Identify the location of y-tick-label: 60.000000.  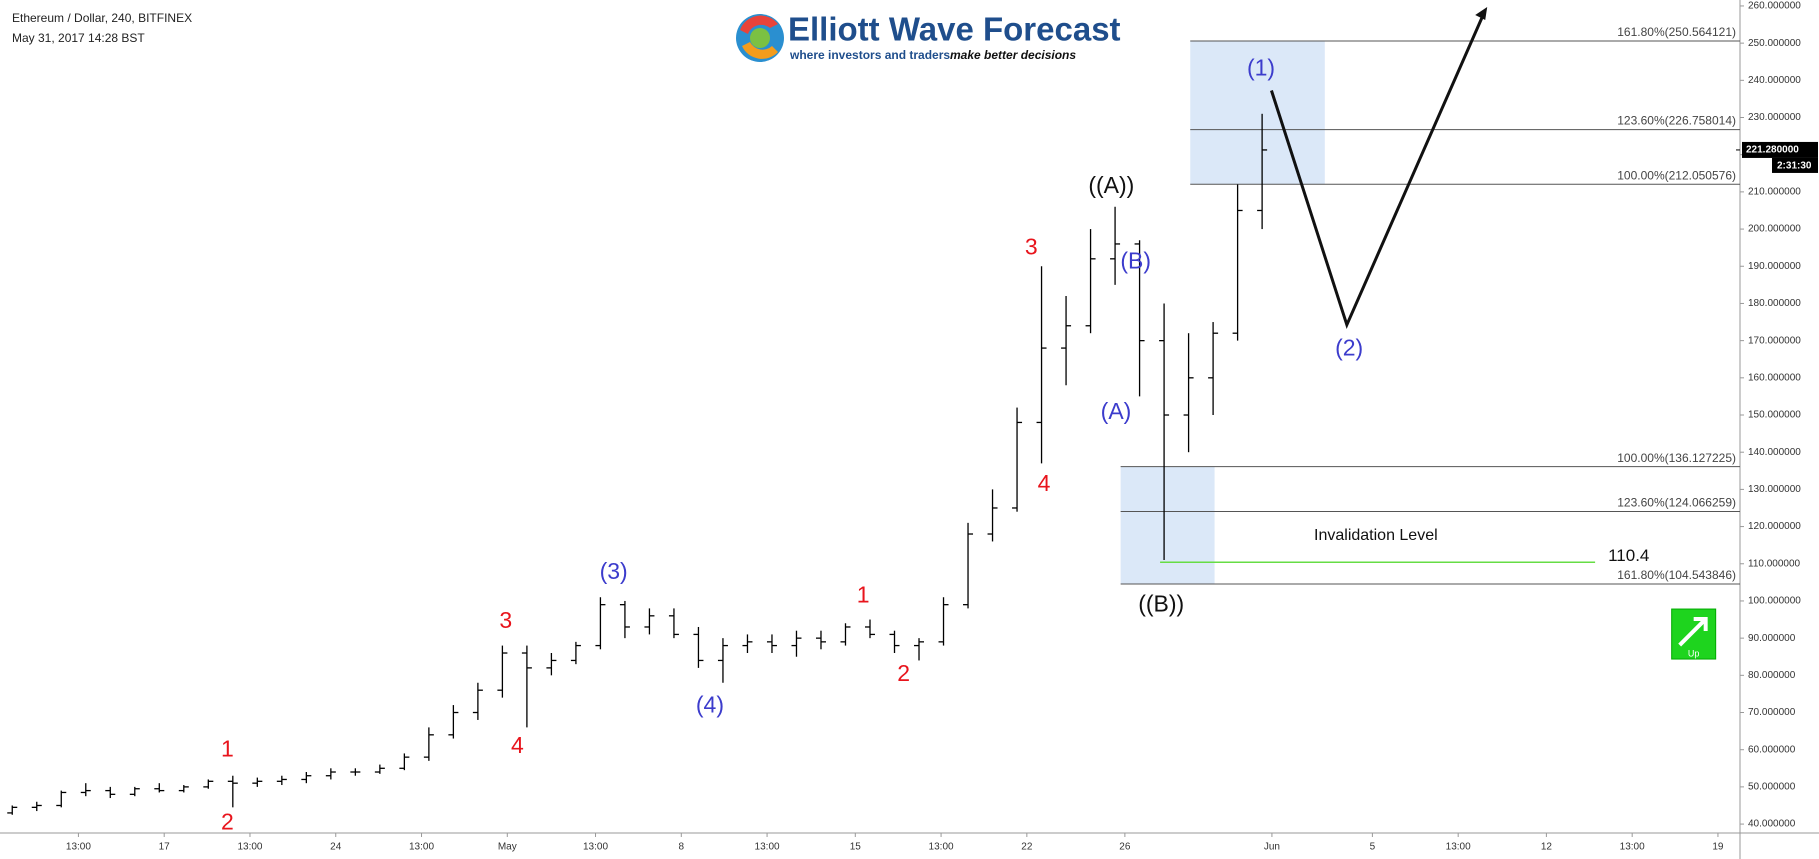
(1772, 749).